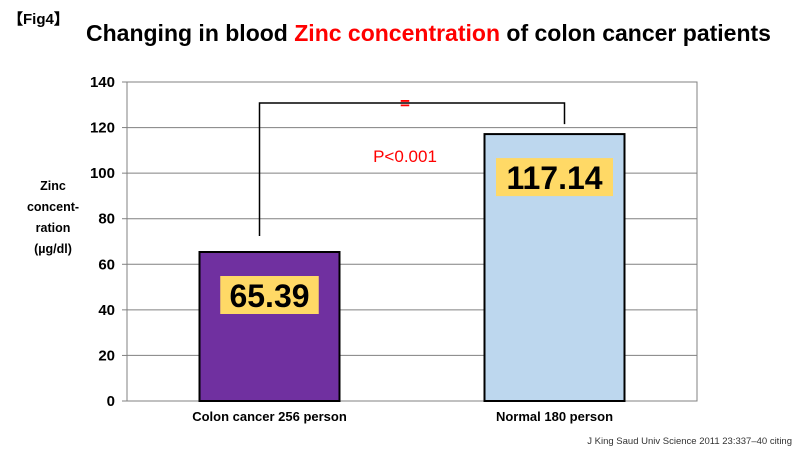 The image size is (800, 450). I want to click on y-tick-label: 140, so click(102, 82).